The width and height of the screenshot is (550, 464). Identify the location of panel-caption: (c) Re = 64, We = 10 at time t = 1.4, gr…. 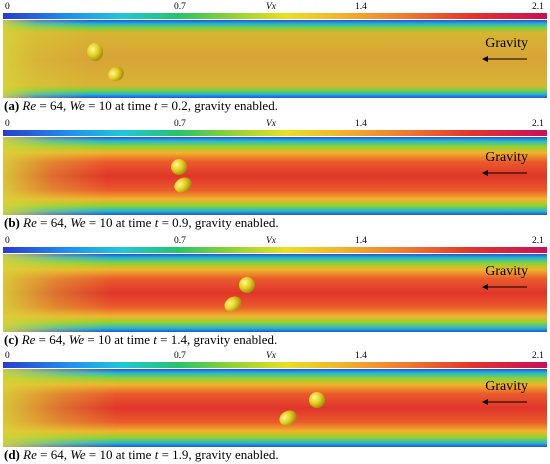
(141, 339).